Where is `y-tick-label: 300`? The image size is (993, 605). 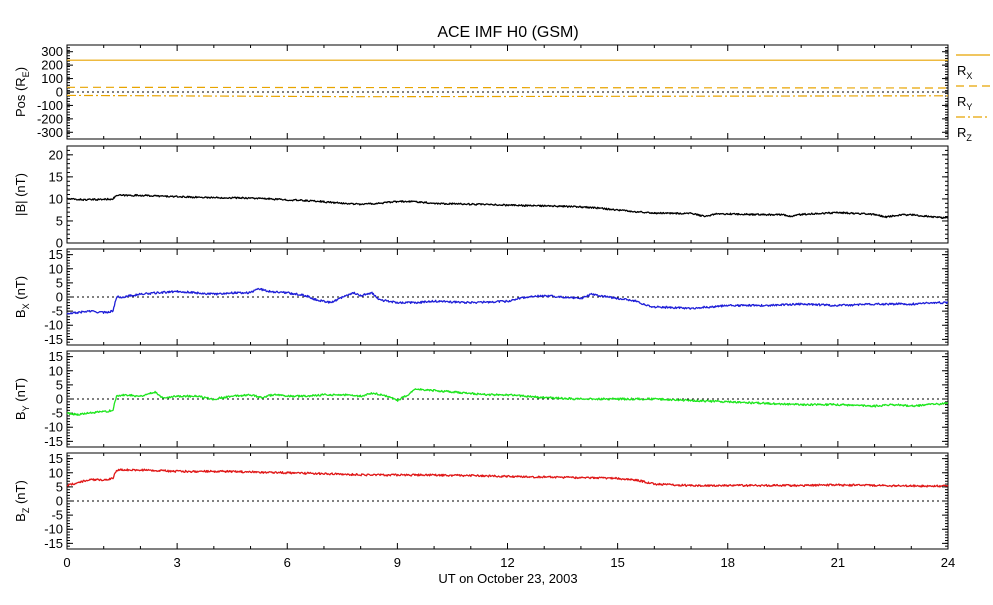 y-tick-label: 300 is located at coordinates (52, 51).